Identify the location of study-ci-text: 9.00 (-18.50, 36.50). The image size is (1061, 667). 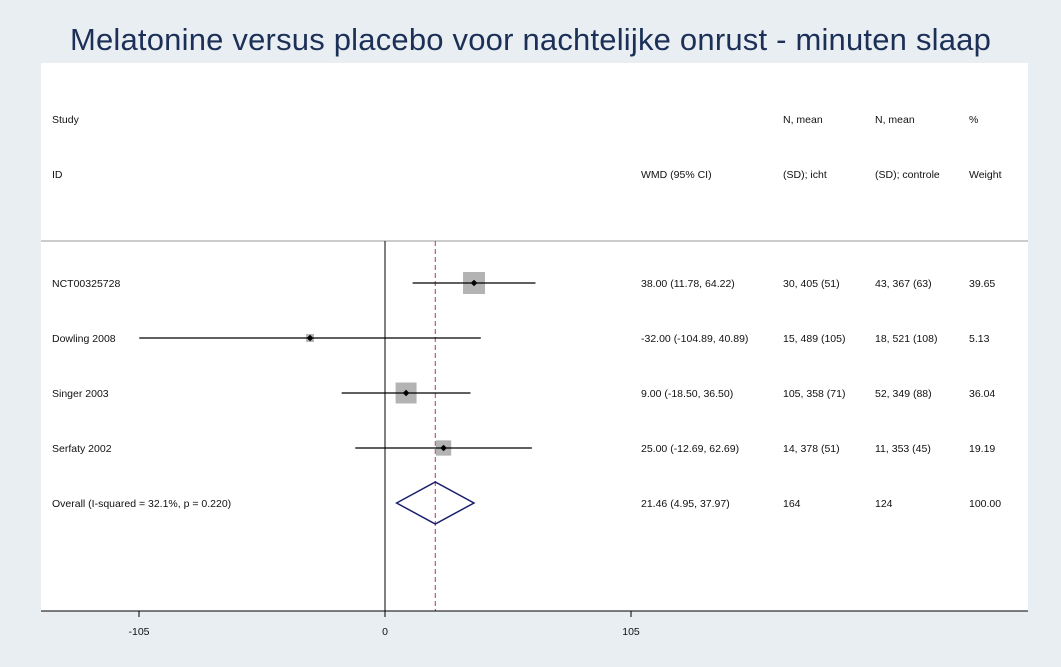
(687, 394).